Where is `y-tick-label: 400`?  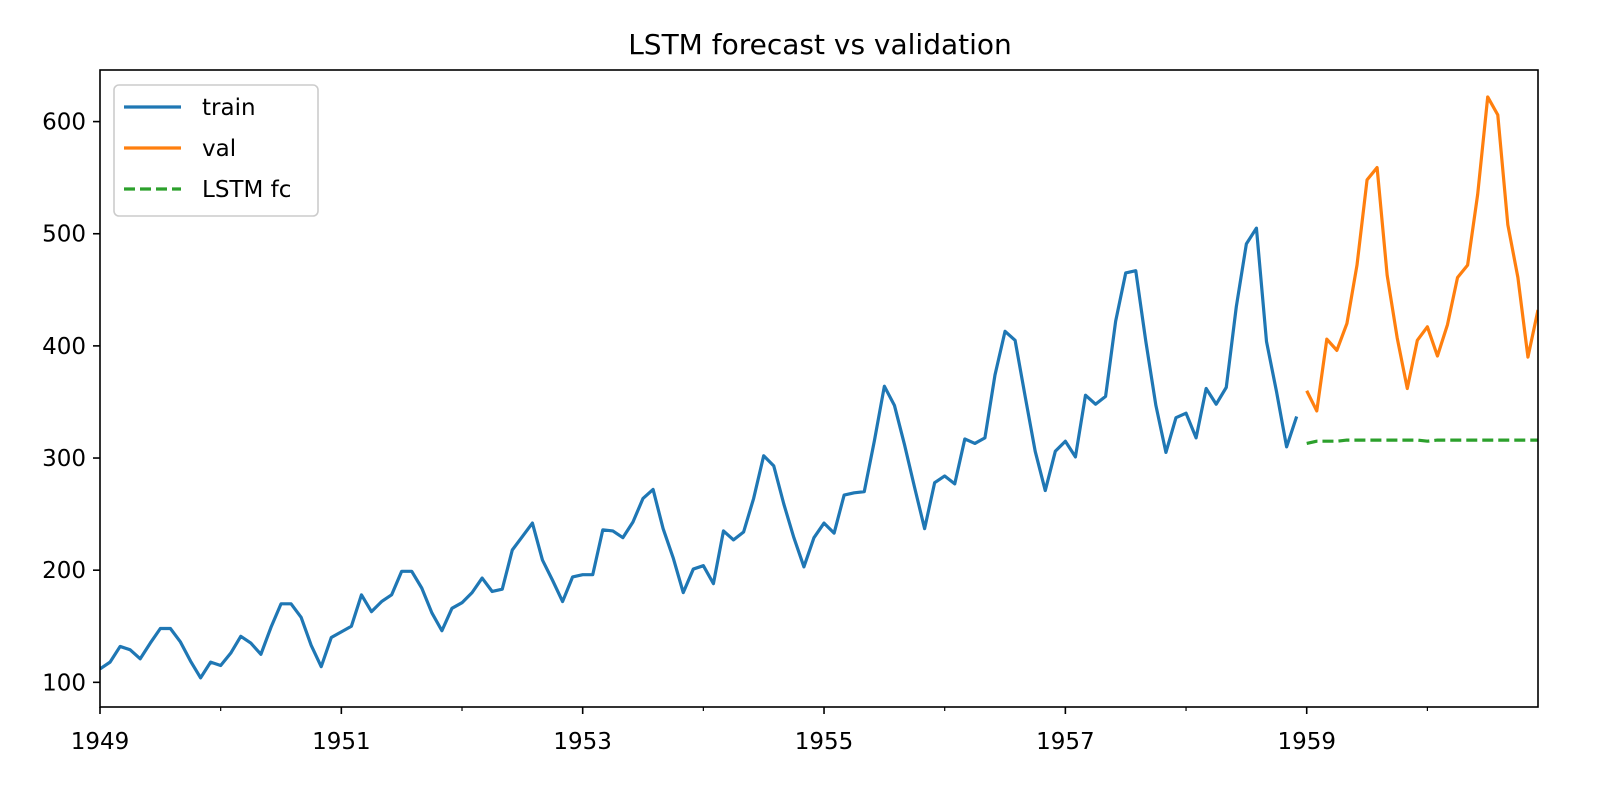 y-tick-label: 400 is located at coordinates (64, 347).